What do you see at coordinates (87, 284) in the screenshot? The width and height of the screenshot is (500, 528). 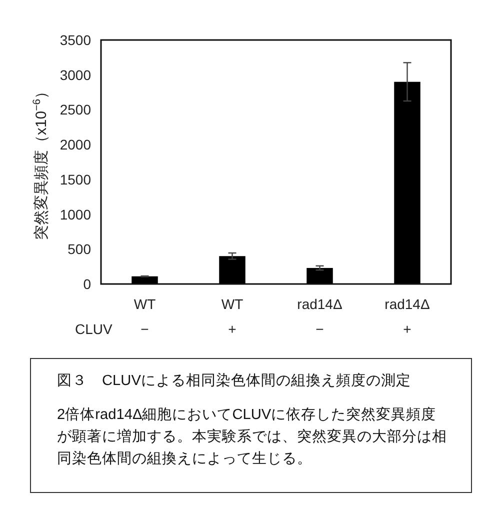 I see `y-tick-label: 0` at bounding box center [87, 284].